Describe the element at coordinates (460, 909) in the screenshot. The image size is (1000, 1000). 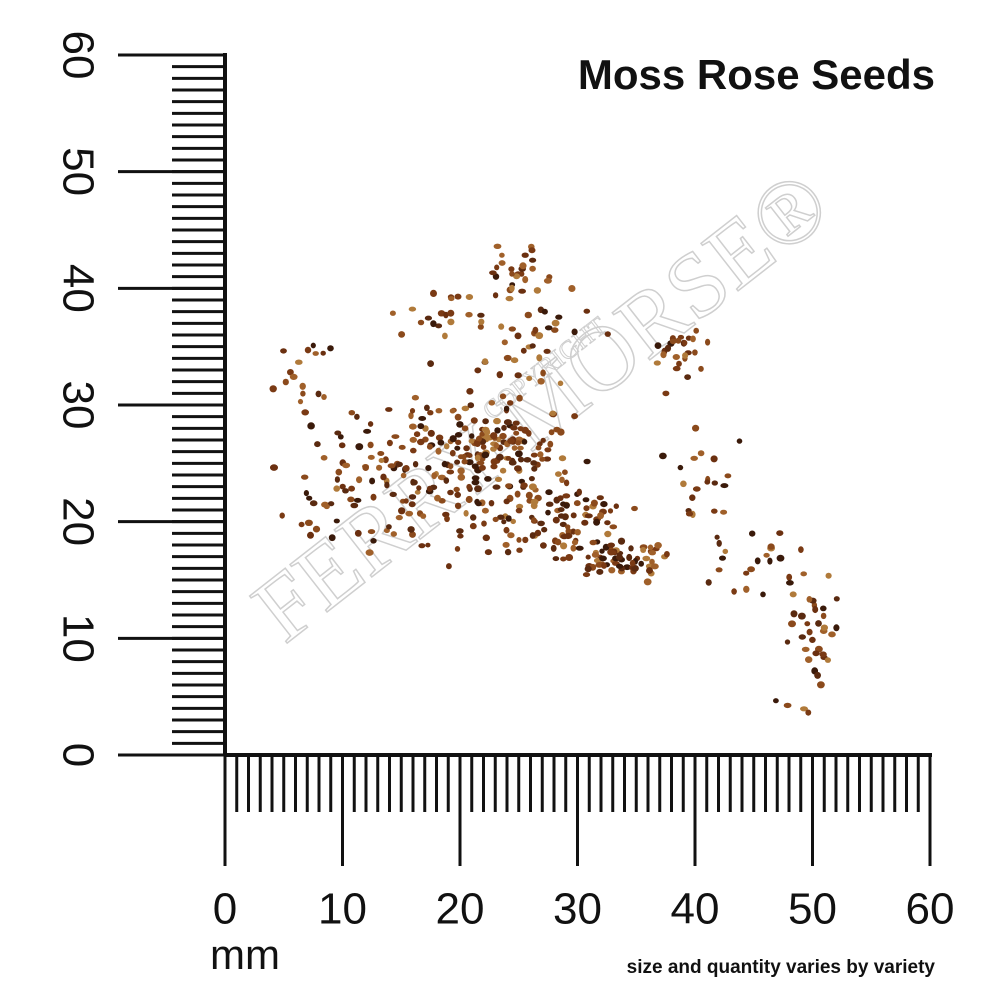
I see `ruler-label: 20` at that location.